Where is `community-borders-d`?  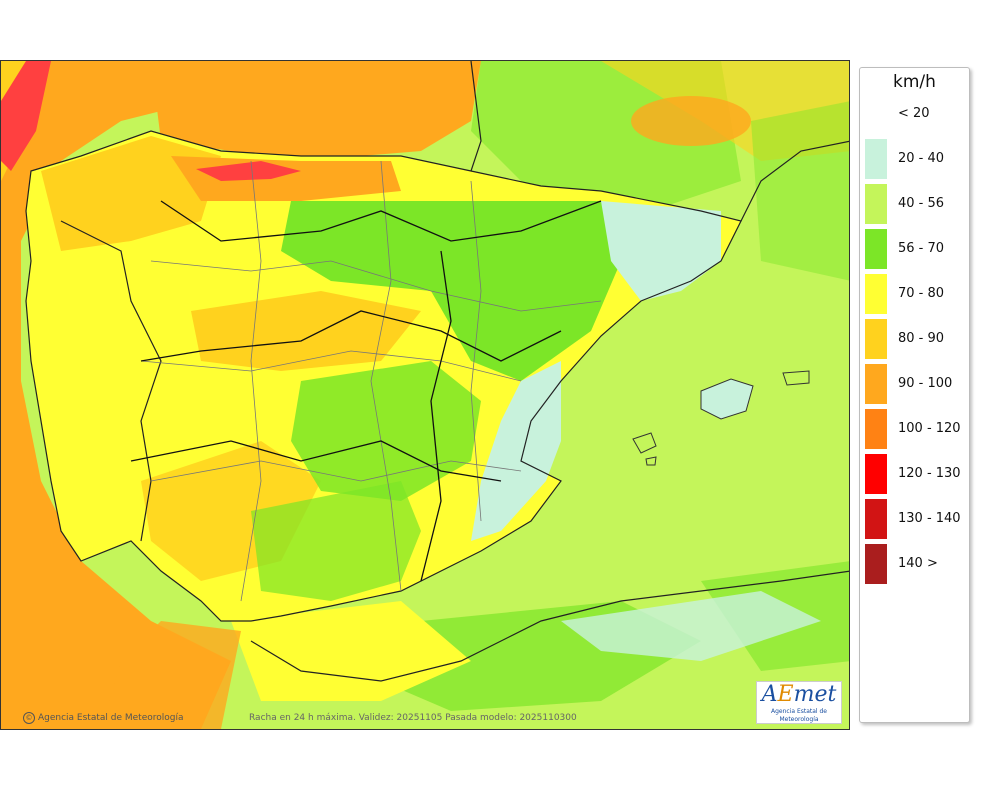 community-borders-d is located at coordinates (436, 416).